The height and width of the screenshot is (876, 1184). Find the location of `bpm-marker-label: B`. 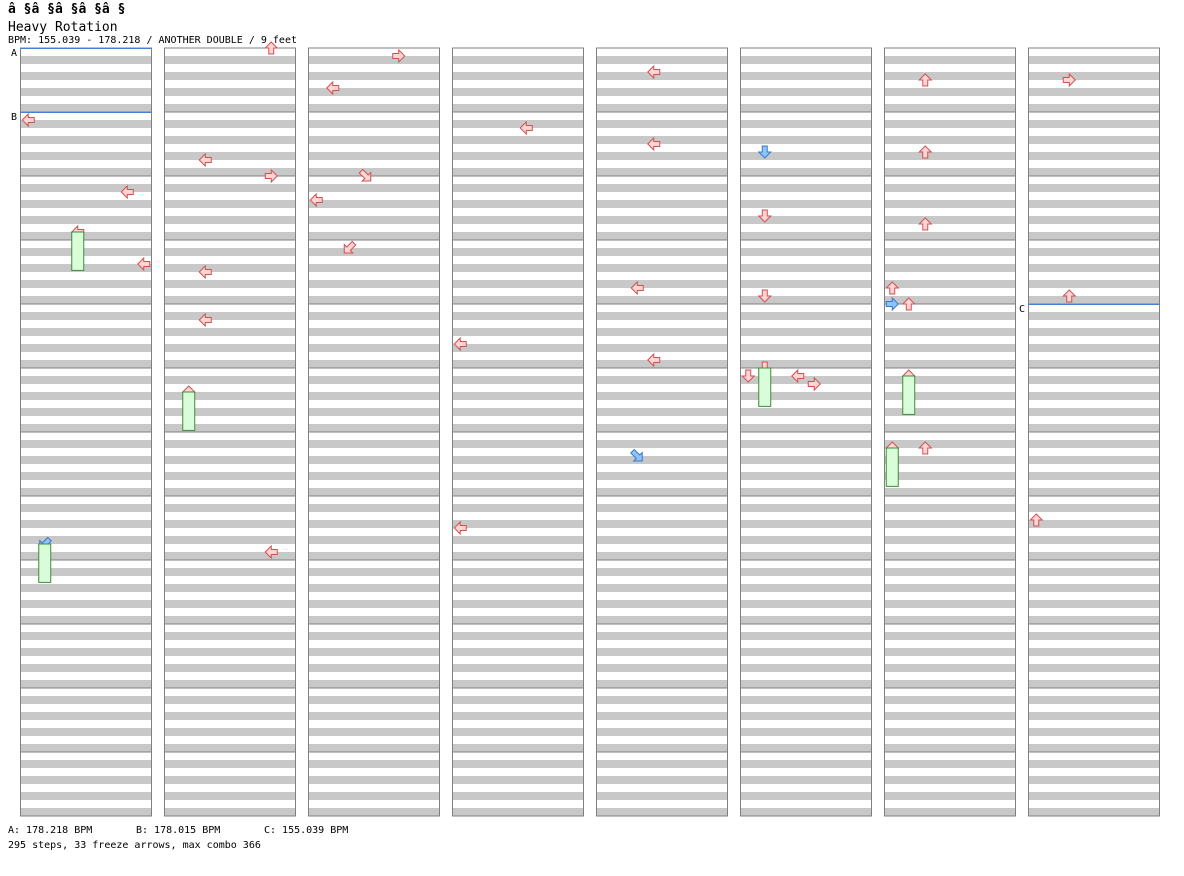

bpm-marker-label: B is located at coordinates (14, 117).